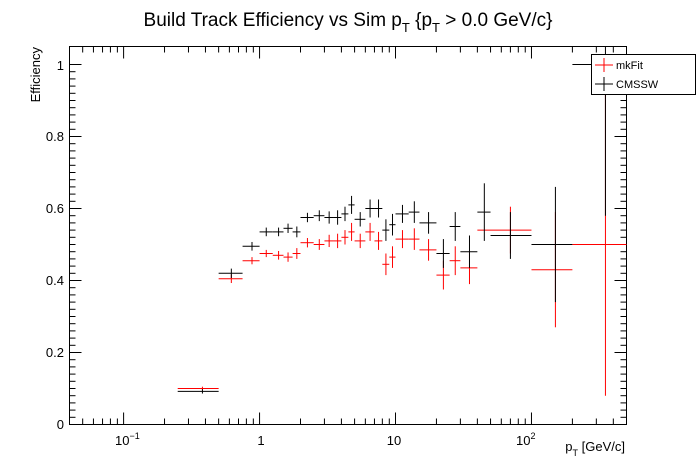 The height and width of the screenshot is (472, 696). Describe the element at coordinates (421, 20) in the screenshot. I see `chart-title-rest1: {p` at that location.